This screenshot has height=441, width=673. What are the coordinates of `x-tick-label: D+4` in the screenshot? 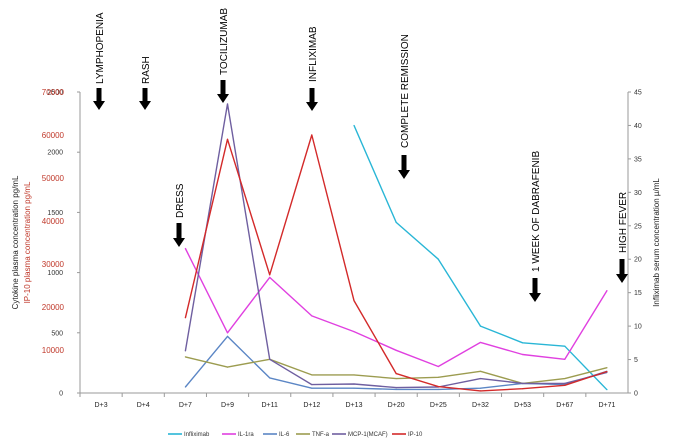 It's located at (143, 405).